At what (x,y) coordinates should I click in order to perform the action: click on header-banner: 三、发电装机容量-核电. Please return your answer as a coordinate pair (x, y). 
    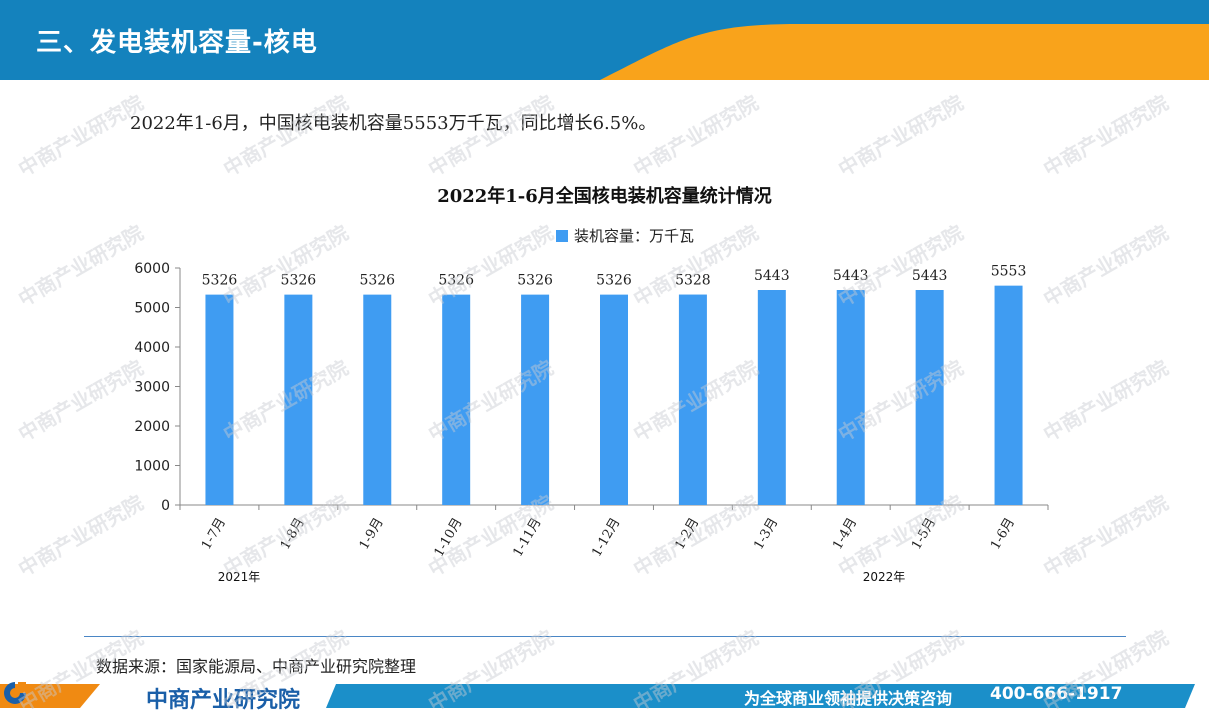
    Looking at the image, I should click on (604, 40).